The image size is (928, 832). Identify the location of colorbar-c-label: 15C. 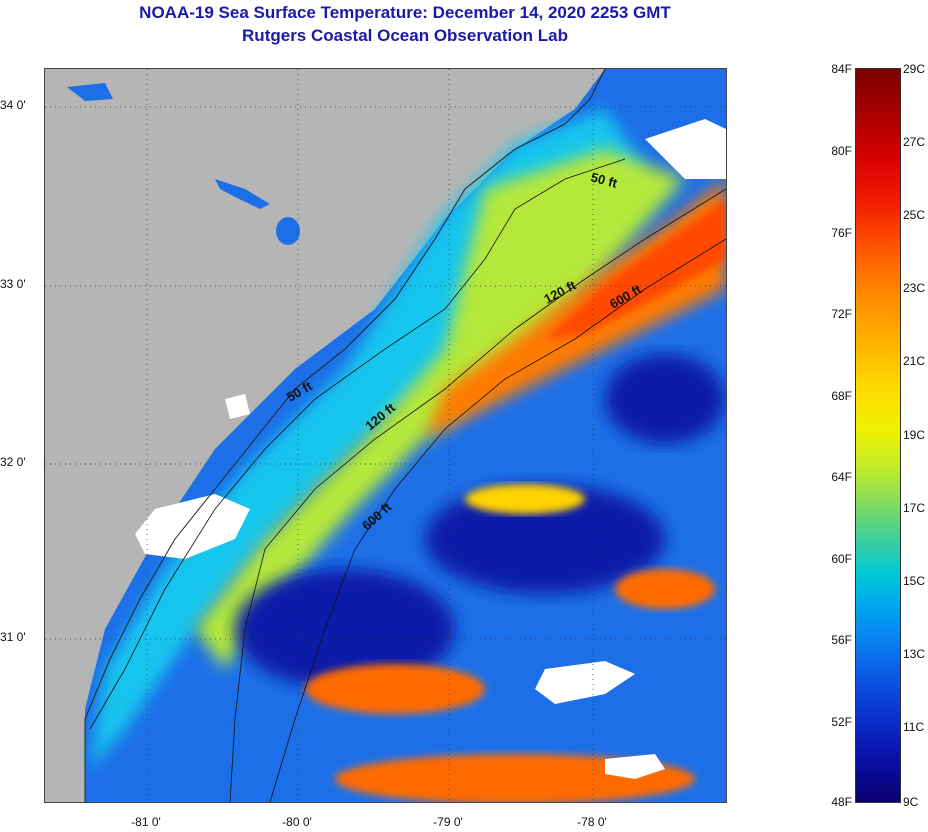
(914, 581).